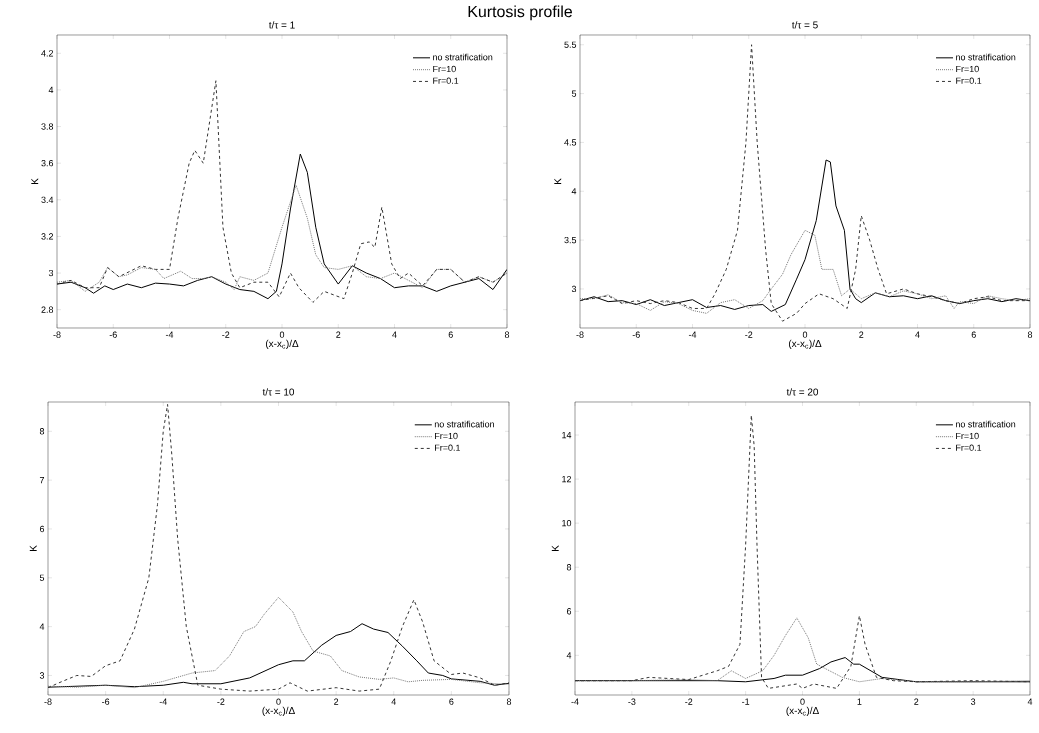 Image resolution: width=1039 pixels, height=733 pixels. Describe the element at coordinates (570, 44) in the screenshot. I see `y-tick-label: 5.5` at that location.